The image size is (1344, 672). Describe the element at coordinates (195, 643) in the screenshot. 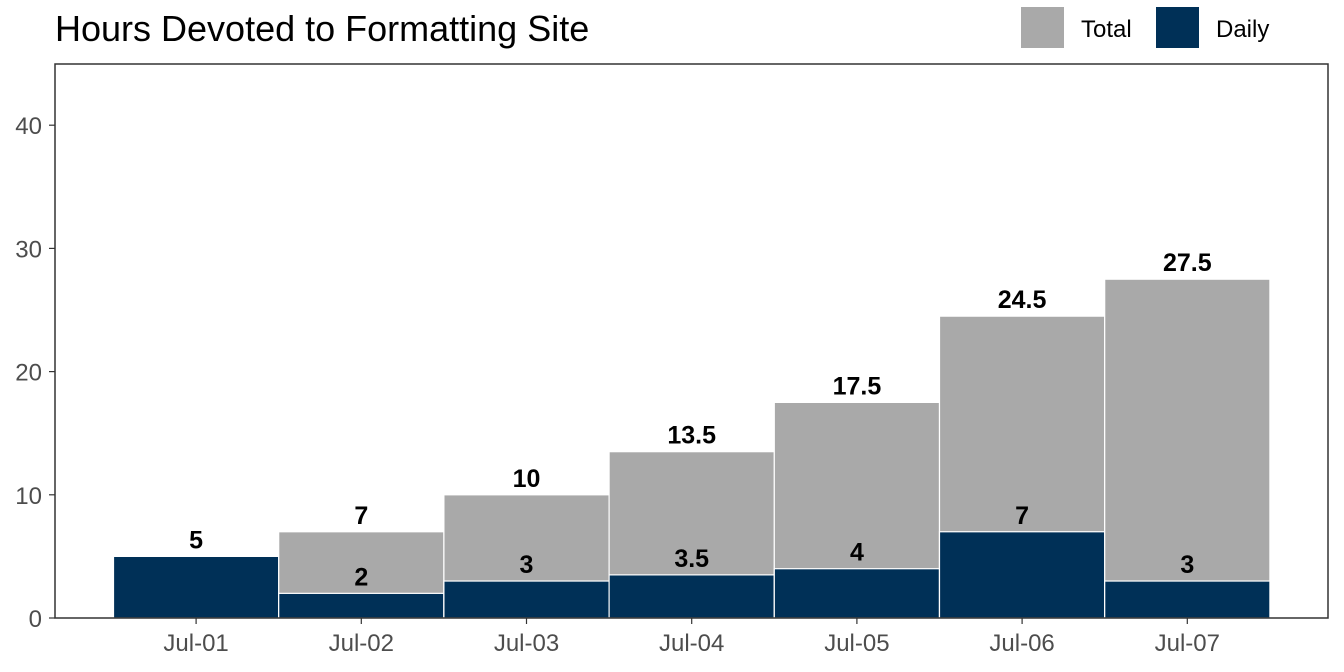

I see `x-tick-label: Jul-01` at that location.